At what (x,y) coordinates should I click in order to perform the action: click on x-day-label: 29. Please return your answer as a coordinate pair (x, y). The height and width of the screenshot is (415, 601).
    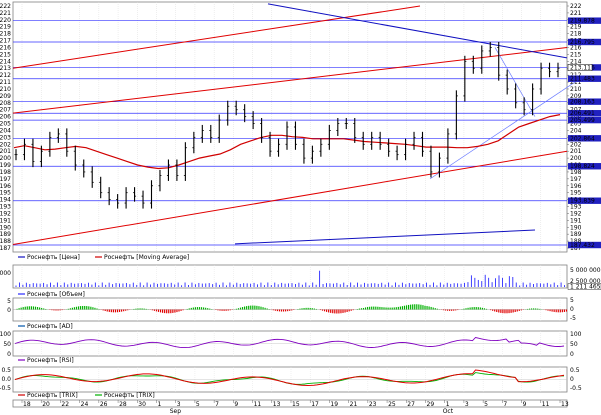
    Looking at the image, I should click on (431, 404).